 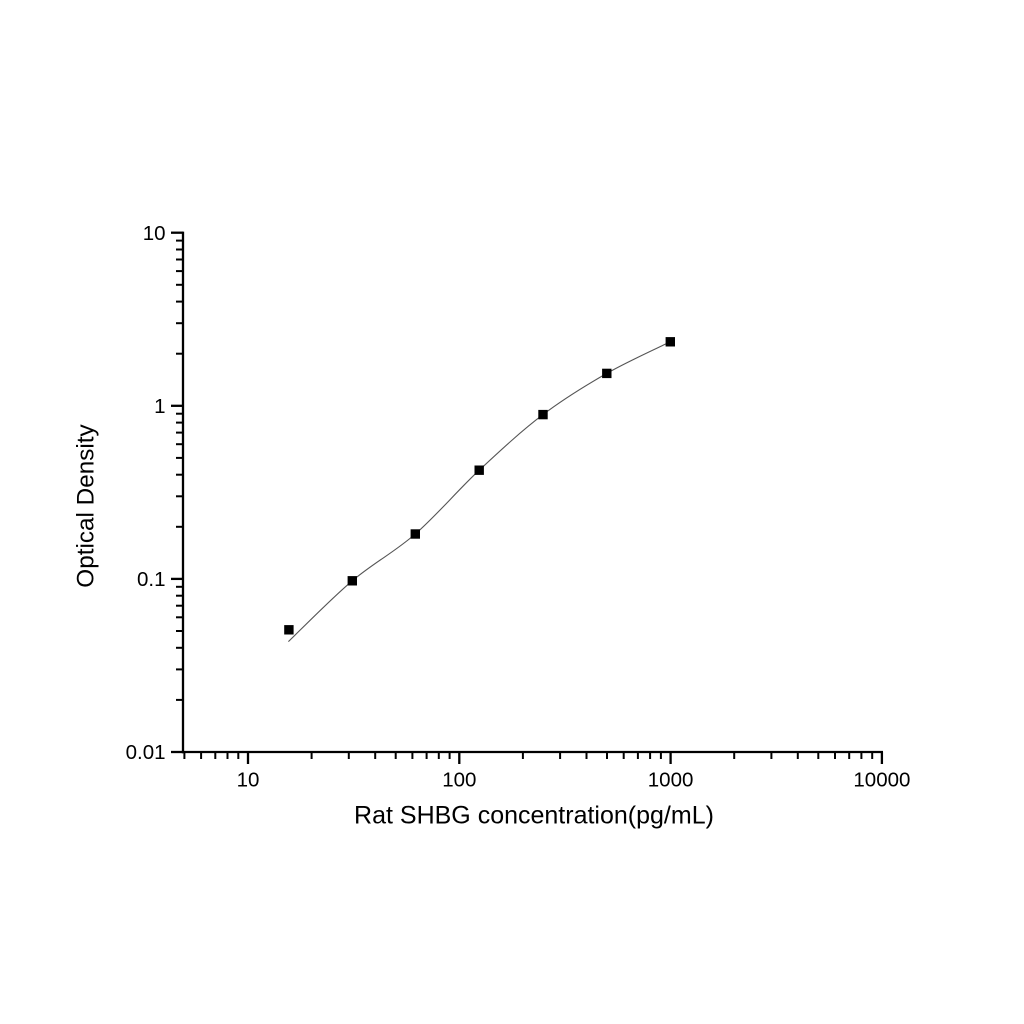 I want to click on svg-text: 1, so click(x=159, y=406).